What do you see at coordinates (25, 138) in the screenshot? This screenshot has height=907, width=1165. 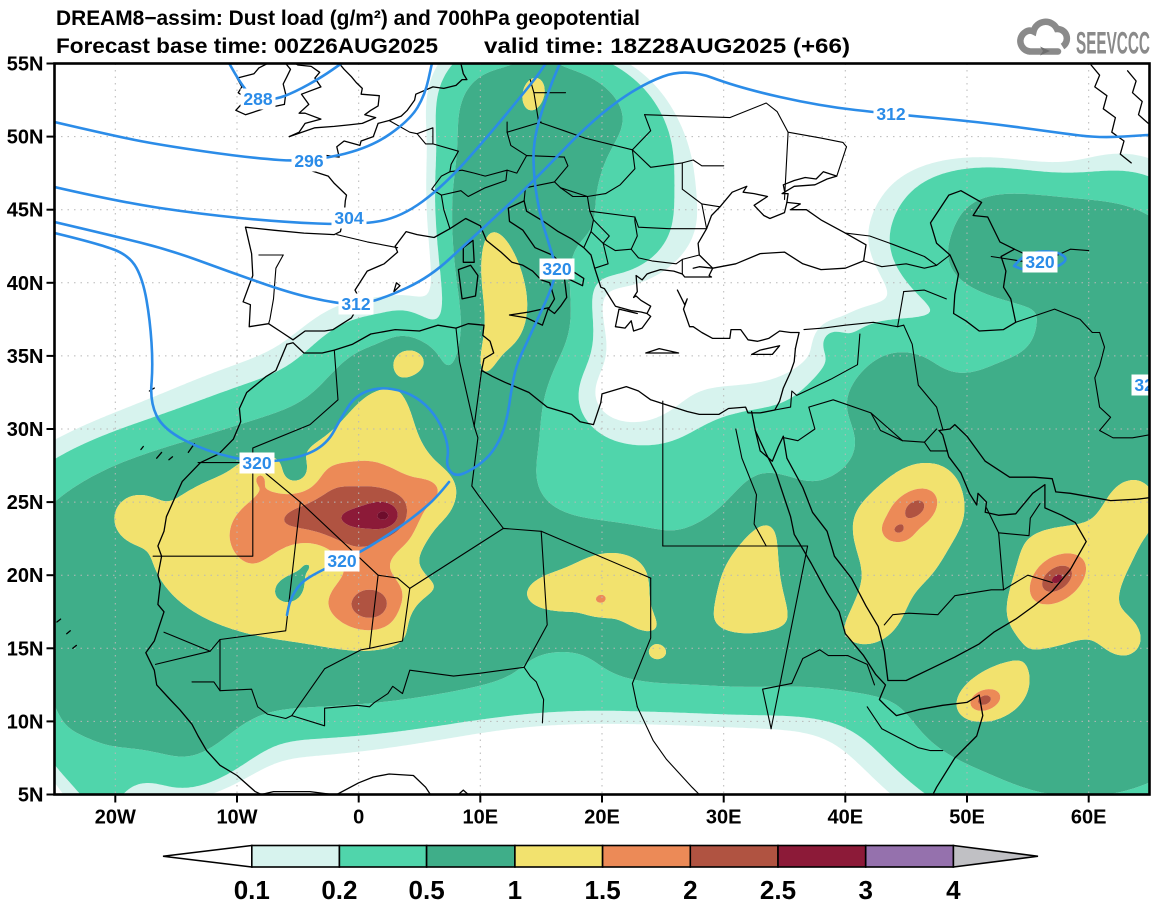 I see `svg-text: 50N` at bounding box center [25, 138].